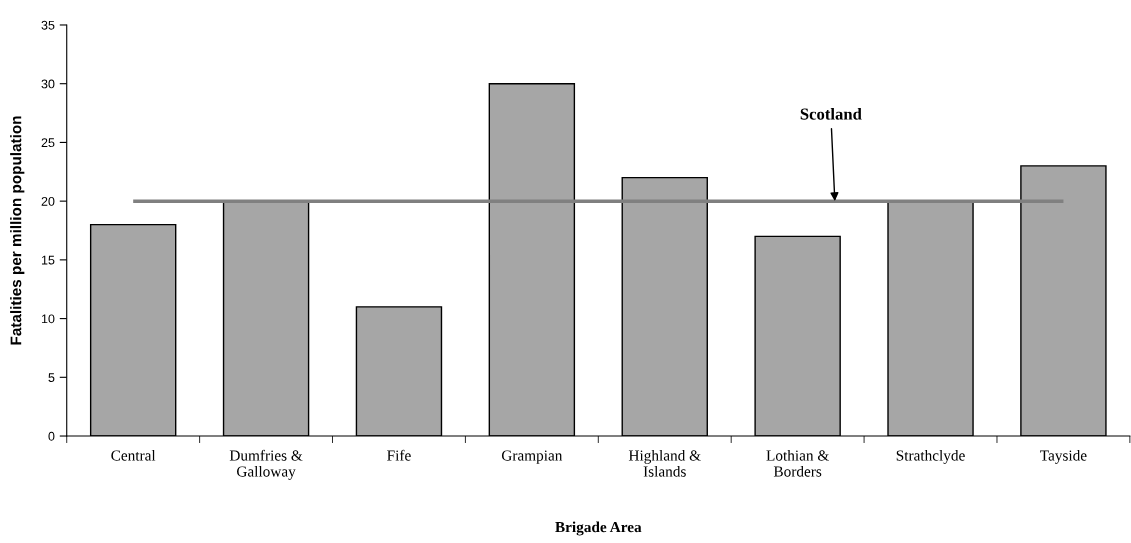 The image size is (1131, 543). Describe the element at coordinates (930, 456) in the screenshot. I see `x-tick-label: Strathclyde` at that location.